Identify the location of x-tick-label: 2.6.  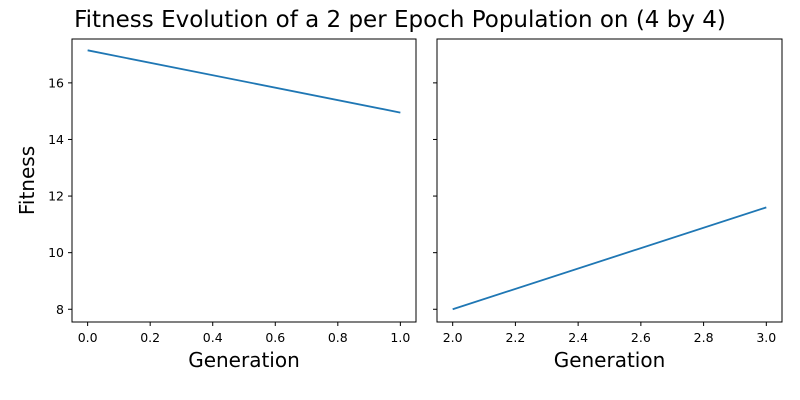
(641, 337).